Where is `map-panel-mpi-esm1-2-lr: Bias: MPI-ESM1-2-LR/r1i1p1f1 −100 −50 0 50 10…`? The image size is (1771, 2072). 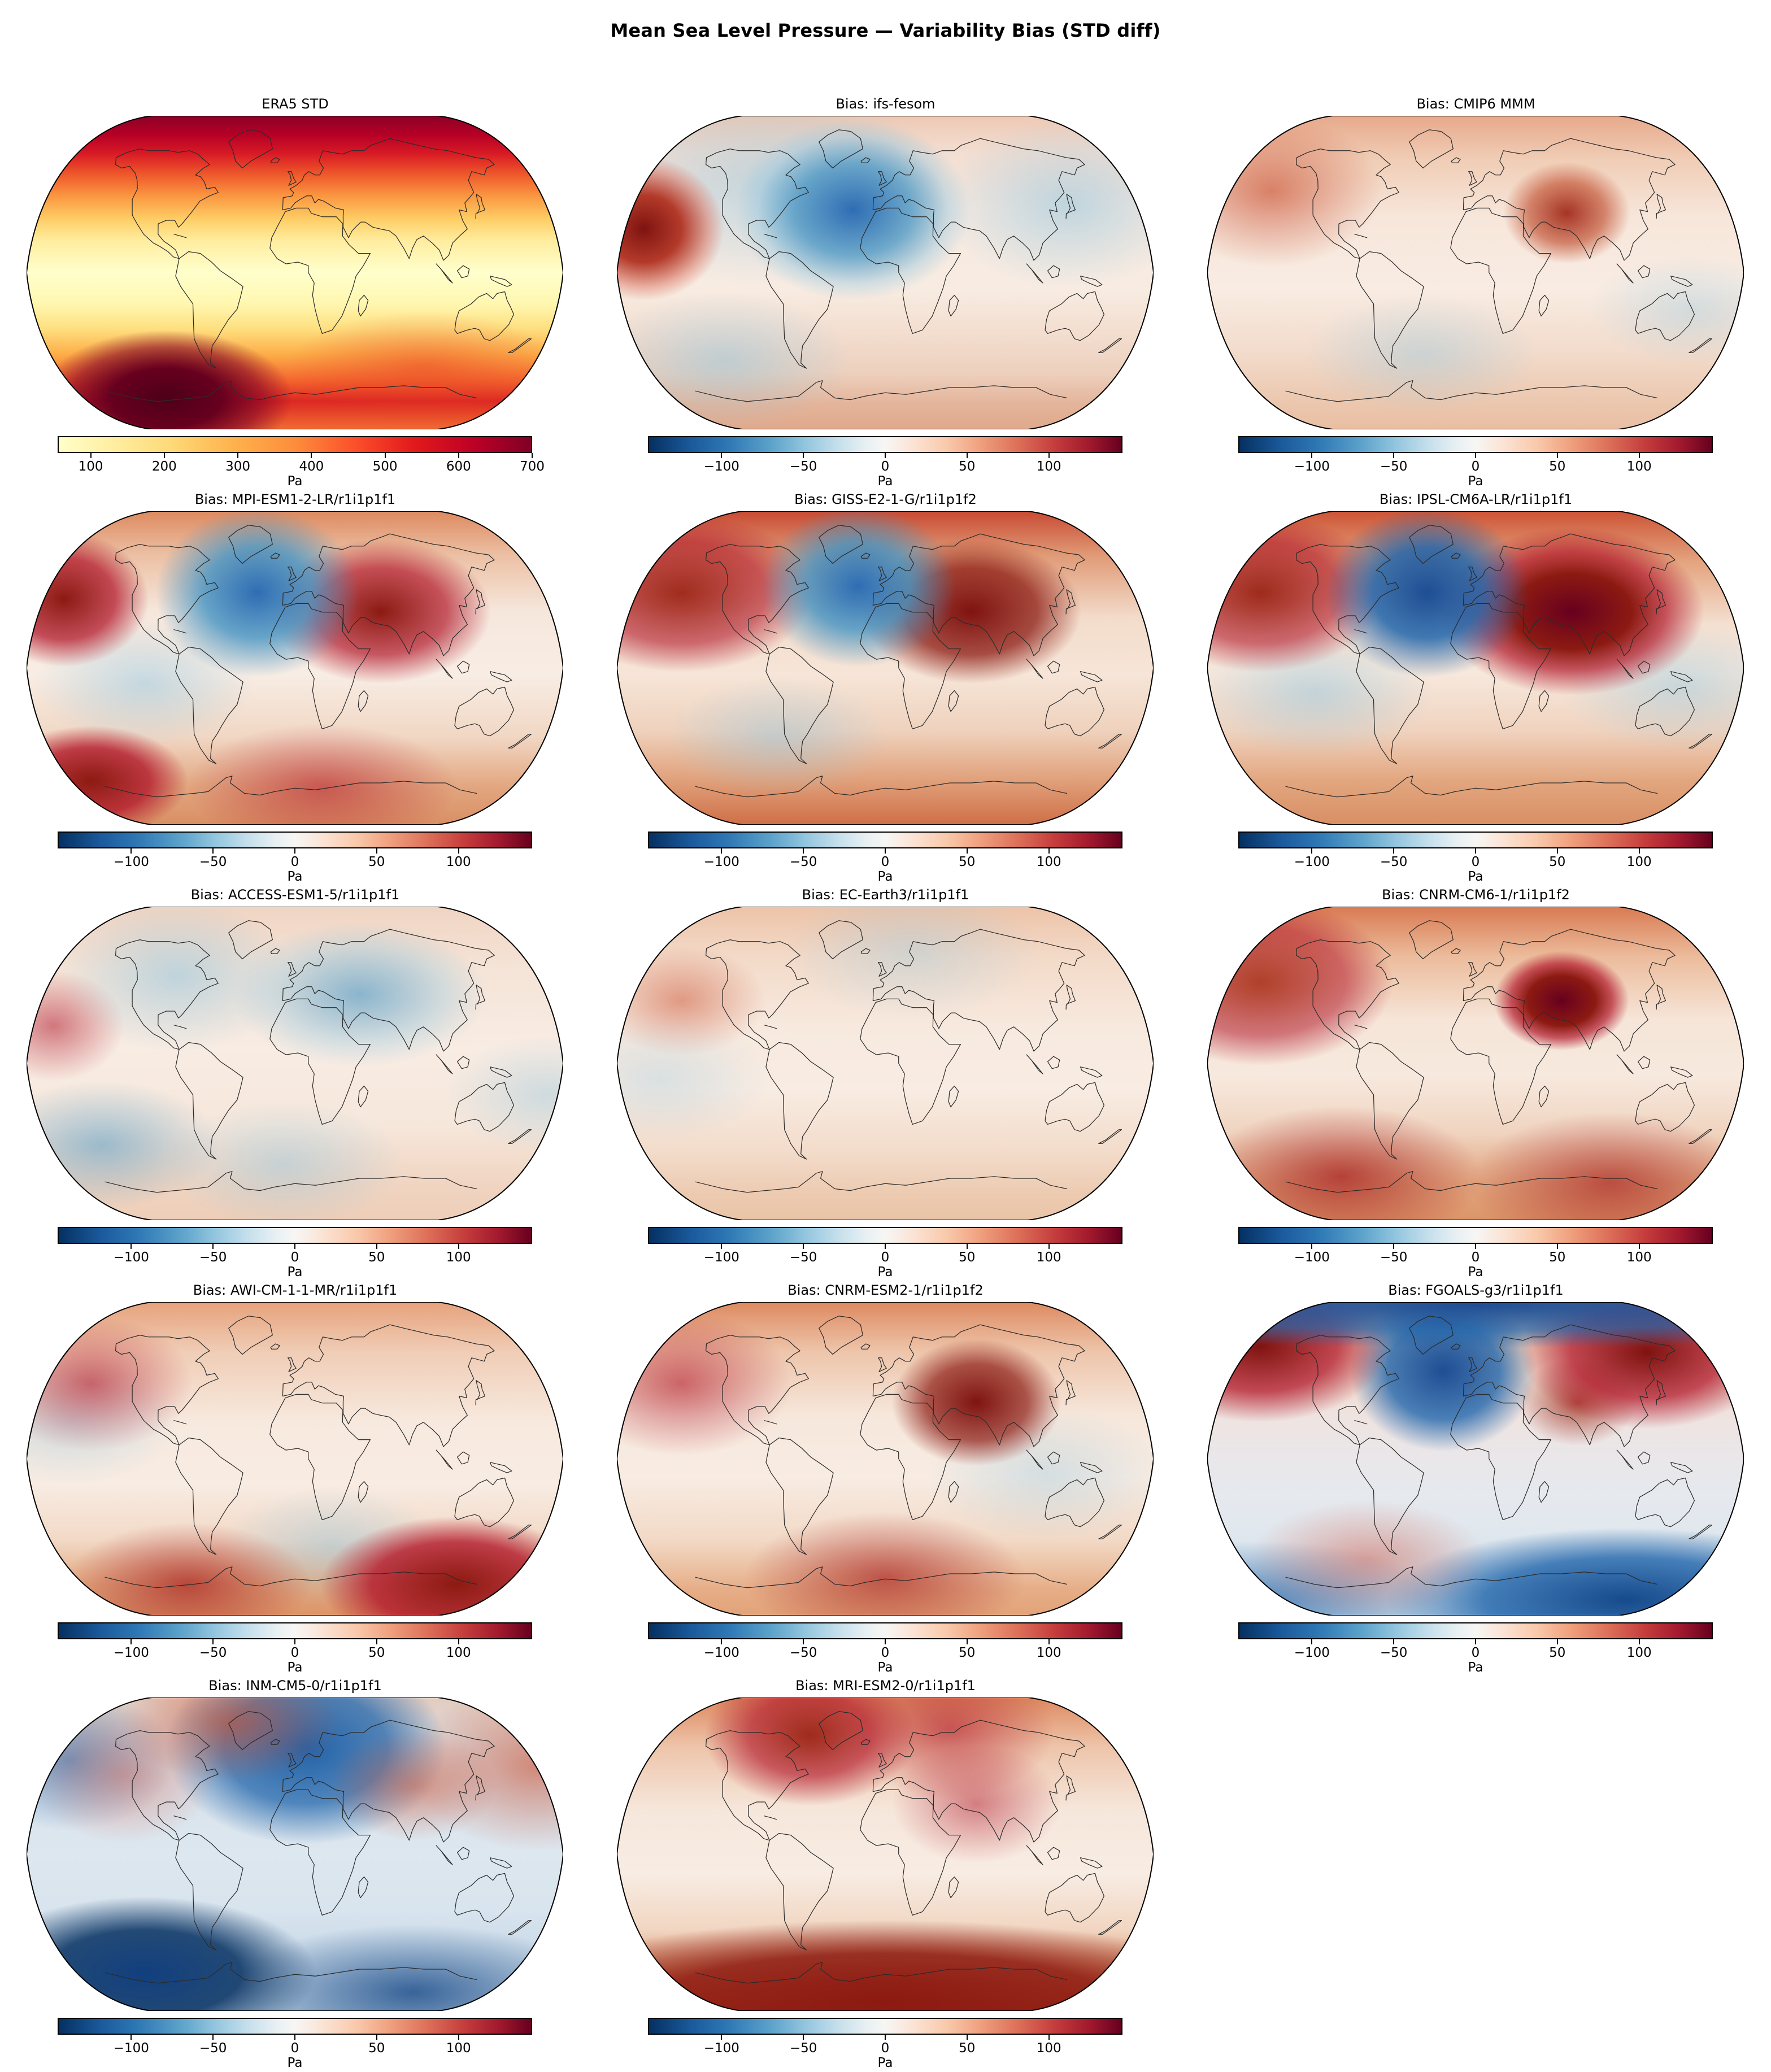 map-panel-mpi-esm1-2-lr: Bias: MPI-ESM1-2-LR/r1i1p1f1 −100 −50 0 50 10… is located at coordinates (295, 685).